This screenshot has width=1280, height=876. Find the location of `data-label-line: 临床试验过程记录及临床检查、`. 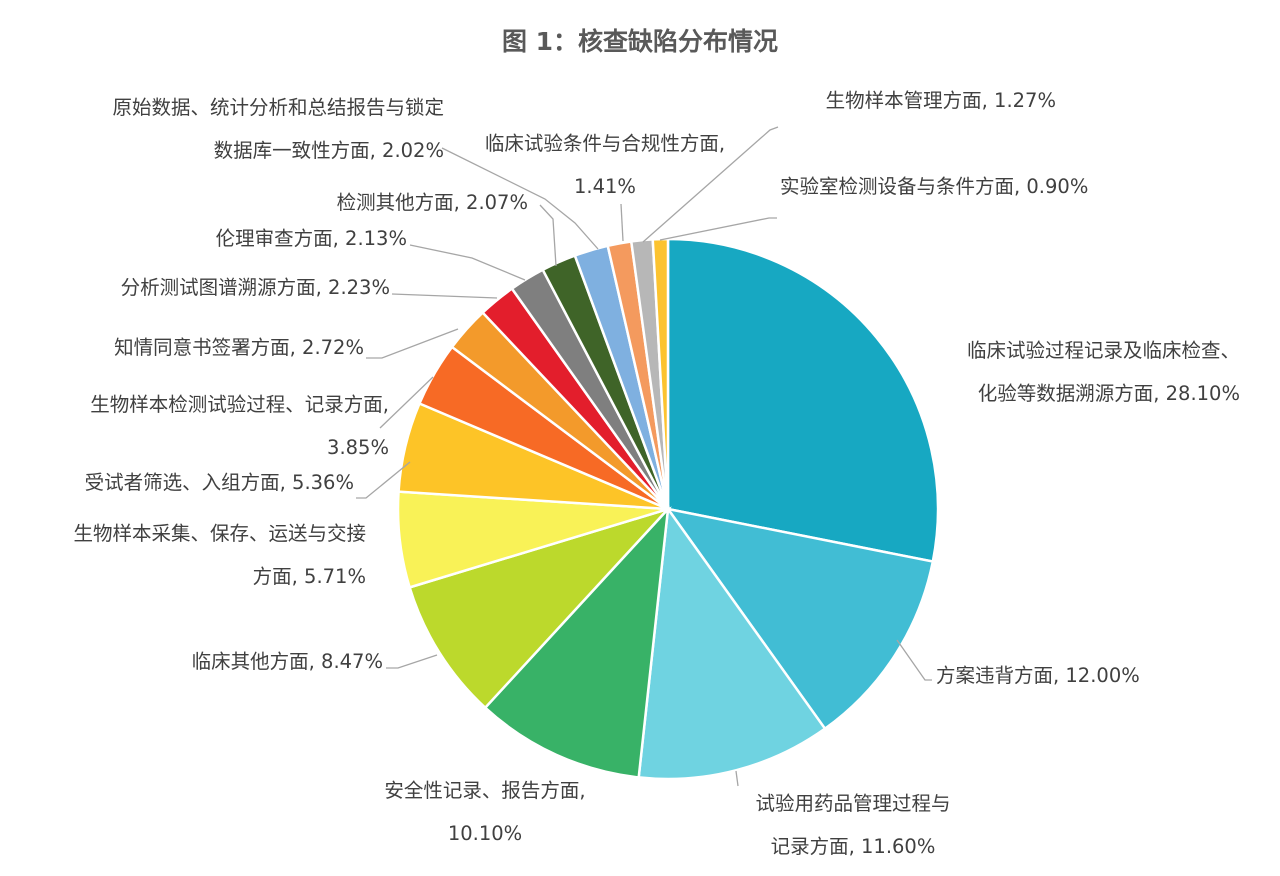

data-label-line: 临床试验过程记录及临床检查、 is located at coordinates (1103, 350).